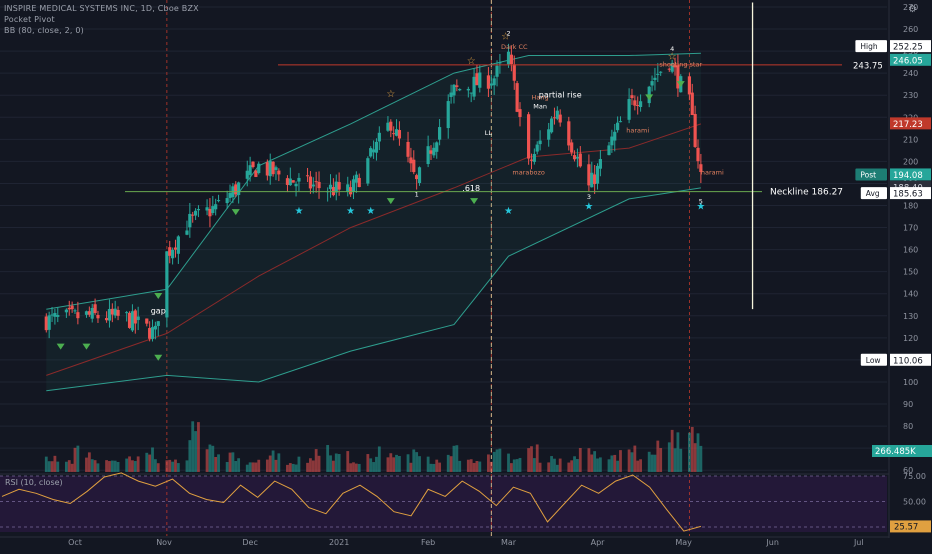 The height and width of the screenshot is (554, 932). I want to click on price-label-value: 217.23, so click(908, 125).